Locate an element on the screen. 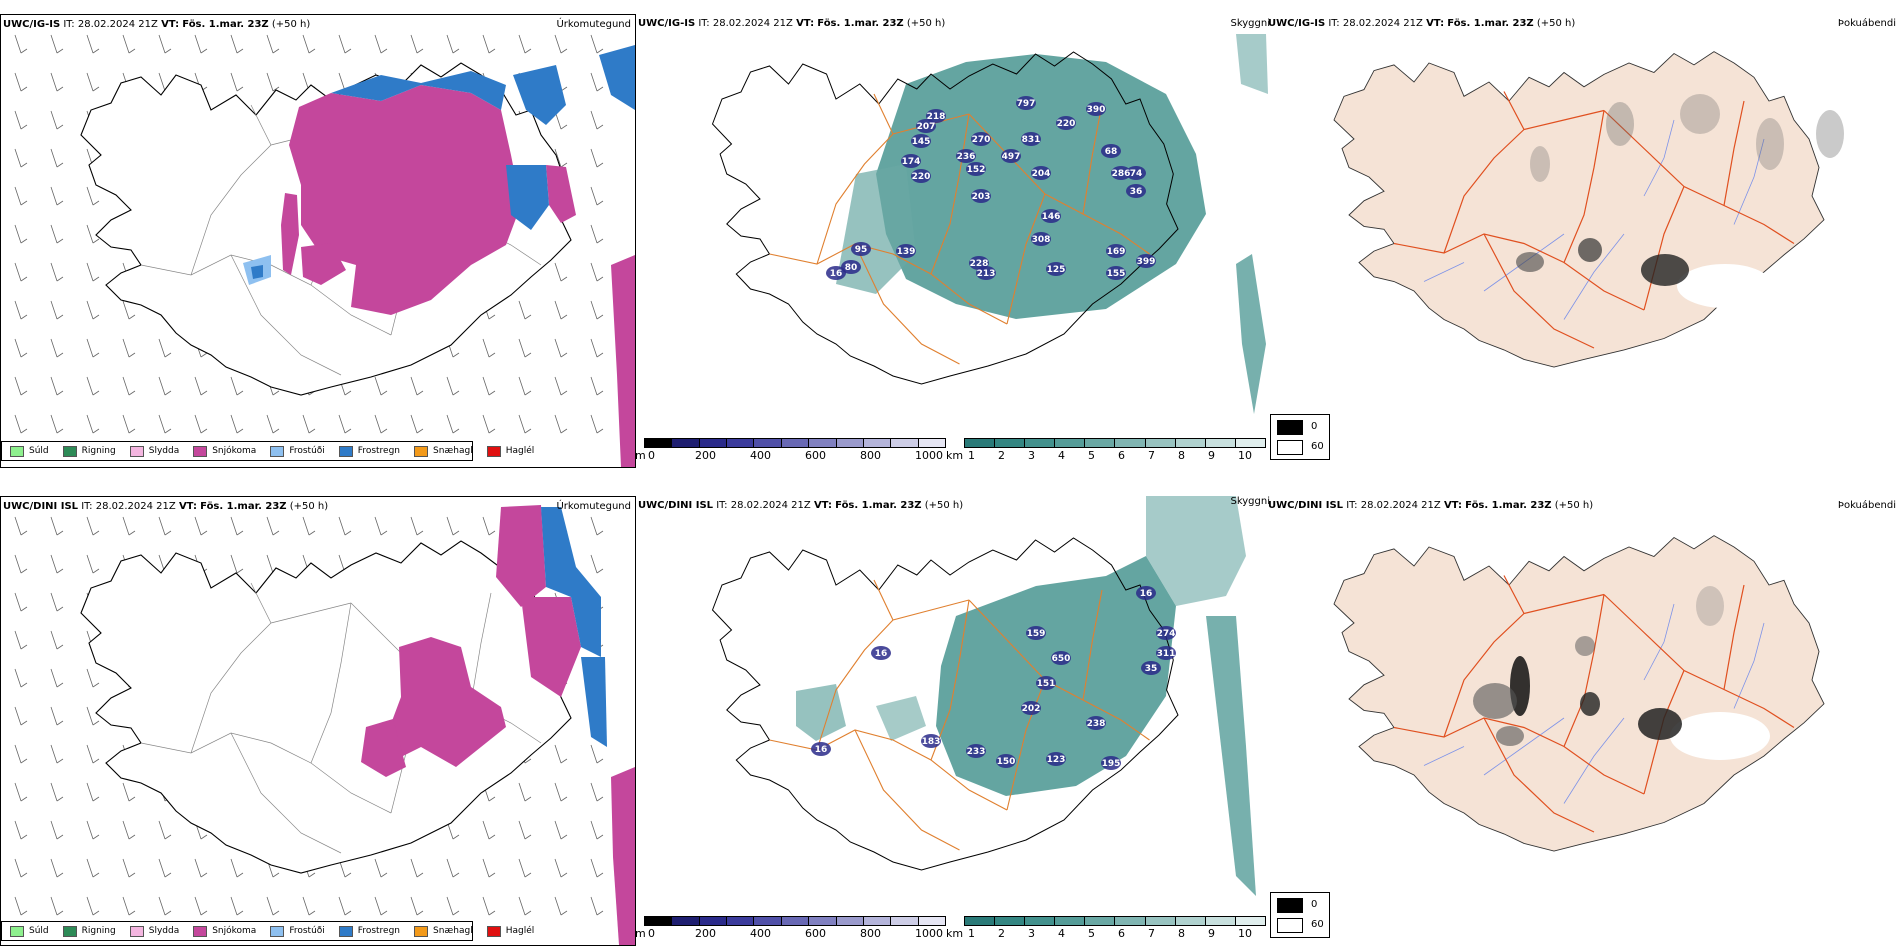 The image size is (1900, 950). visibility-area is located at coordinates (1196, 551).